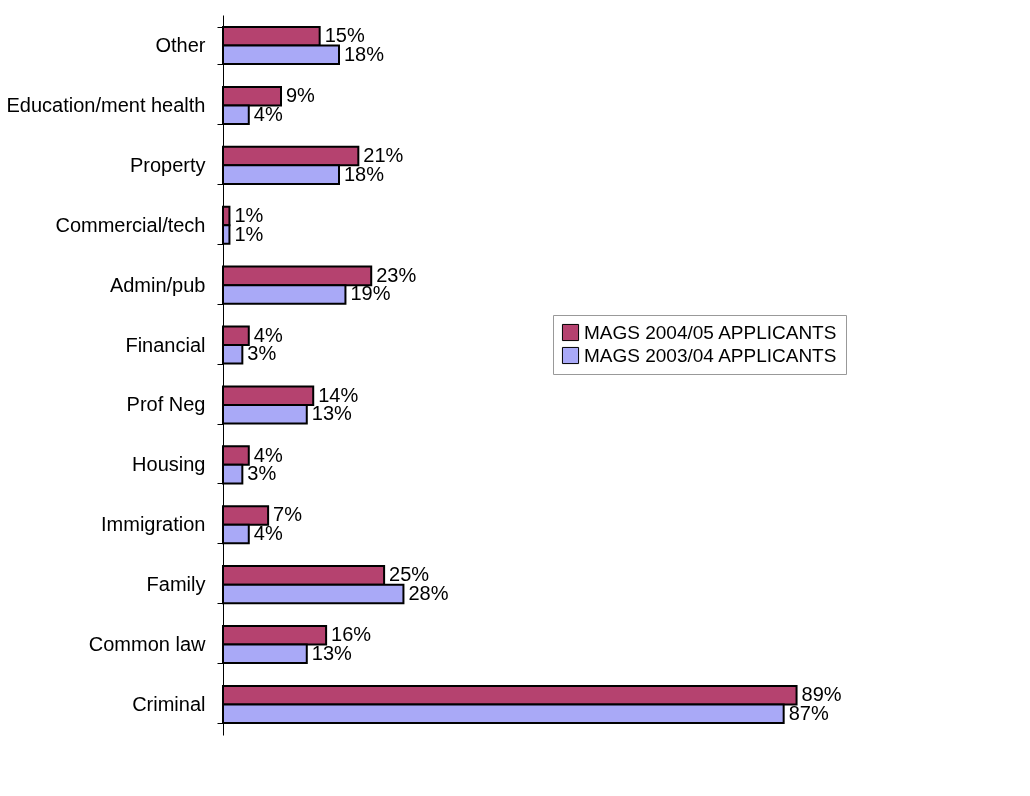 This screenshot has height=796, width=1030. What do you see at coordinates (710, 355) in the screenshot?
I see `legend-label: MAGS 2003/04 APPLICANTS` at bounding box center [710, 355].